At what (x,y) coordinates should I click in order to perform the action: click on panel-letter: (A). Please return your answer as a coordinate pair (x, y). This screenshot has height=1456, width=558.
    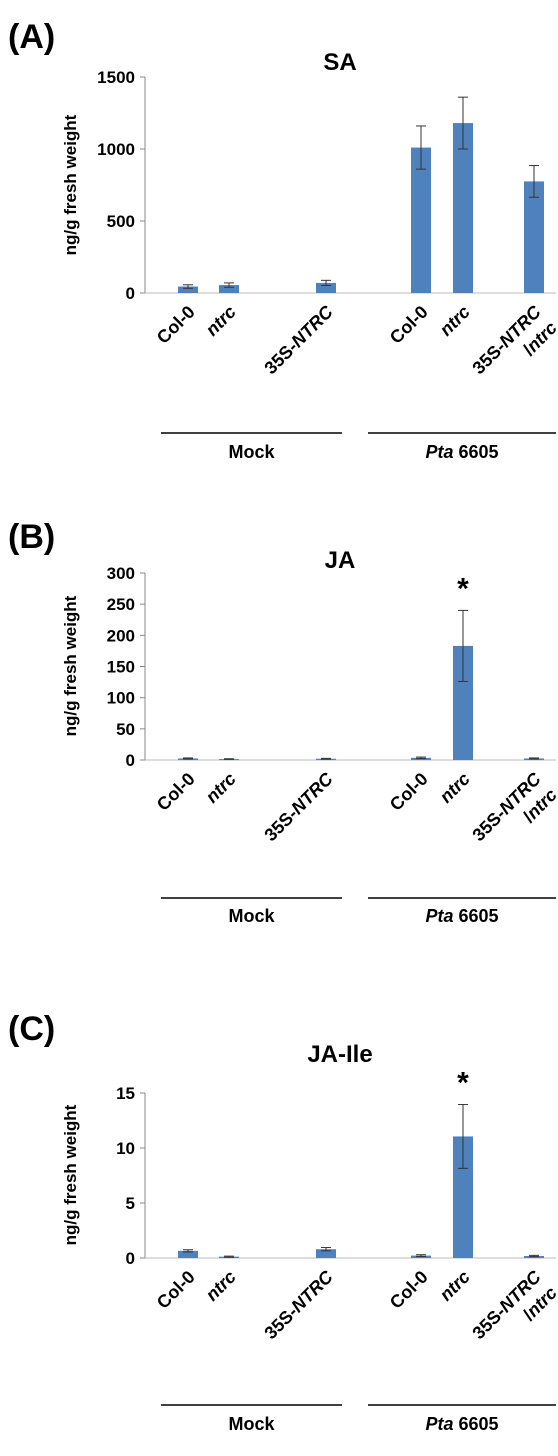
    Looking at the image, I should click on (31, 37).